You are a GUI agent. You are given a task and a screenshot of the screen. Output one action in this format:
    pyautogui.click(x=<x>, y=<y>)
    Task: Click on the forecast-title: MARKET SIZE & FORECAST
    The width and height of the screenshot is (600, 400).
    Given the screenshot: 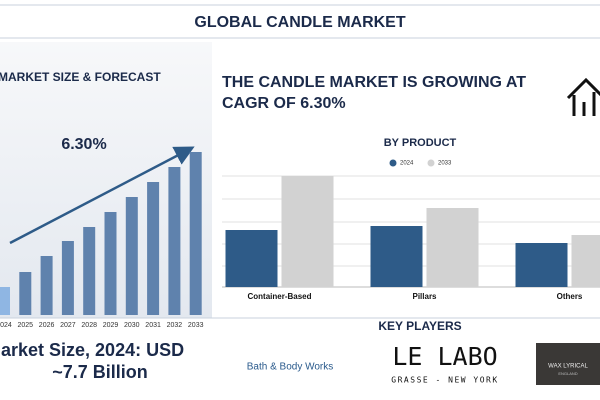 What is the action you would take?
    pyautogui.click(x=80, y=77)
    